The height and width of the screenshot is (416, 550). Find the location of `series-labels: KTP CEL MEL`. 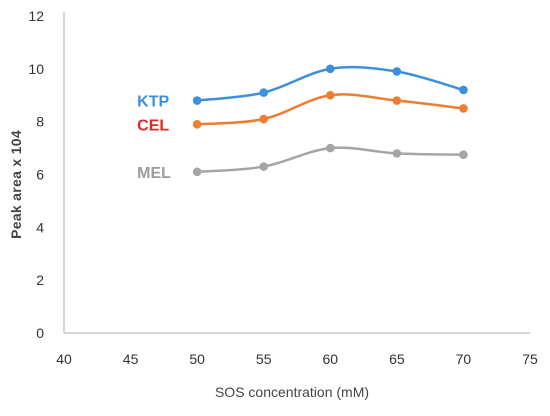

series-labels: KTP CEL MEL is located at coordinates (154, 138).